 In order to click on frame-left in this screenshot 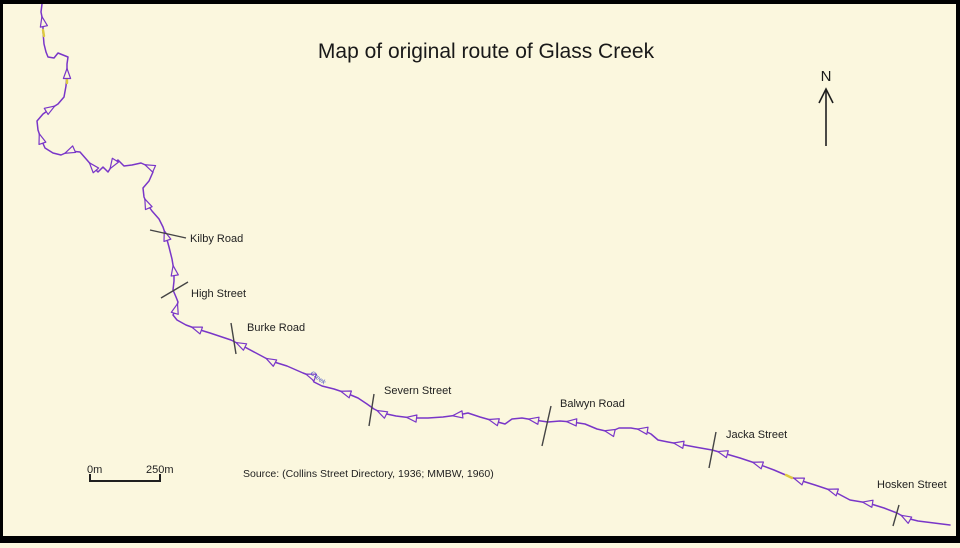, I will do `click(1, 271)`.